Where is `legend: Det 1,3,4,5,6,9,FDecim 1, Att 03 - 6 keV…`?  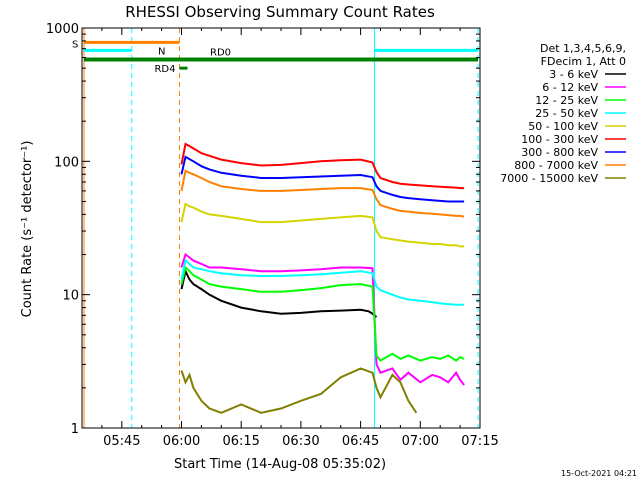
legend: Det 1,3,4,5,6,9,FDecim 1, Att 03 - 6 keV… is located at coordinates (563, 113).